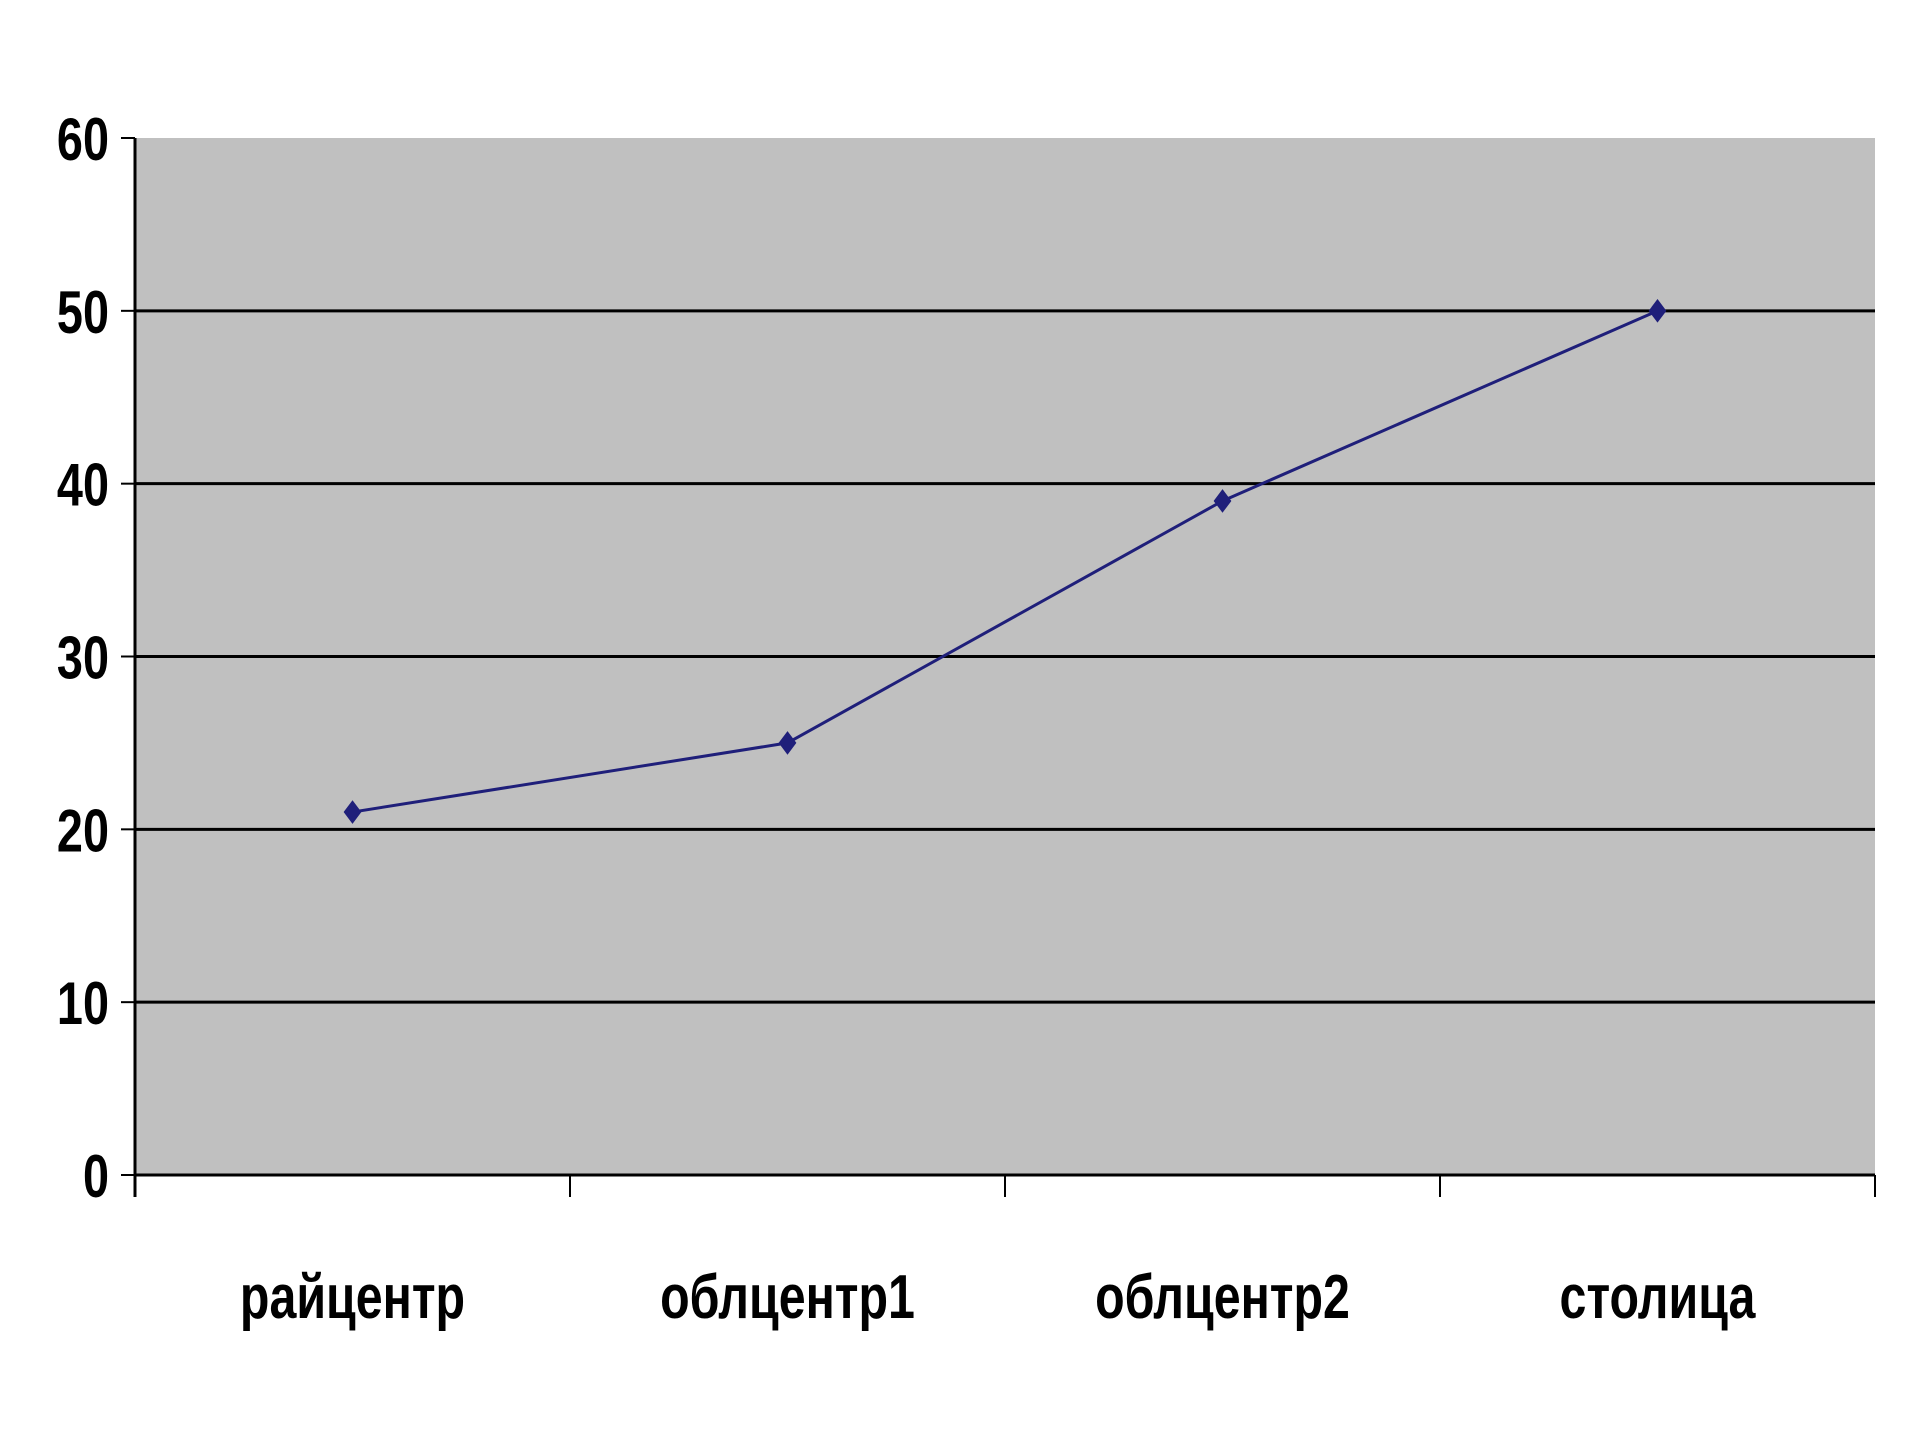  Describe the element at coordinates (1222, 1296) in the screenshot. I see `x-tick-label: облцентр2` at that location.